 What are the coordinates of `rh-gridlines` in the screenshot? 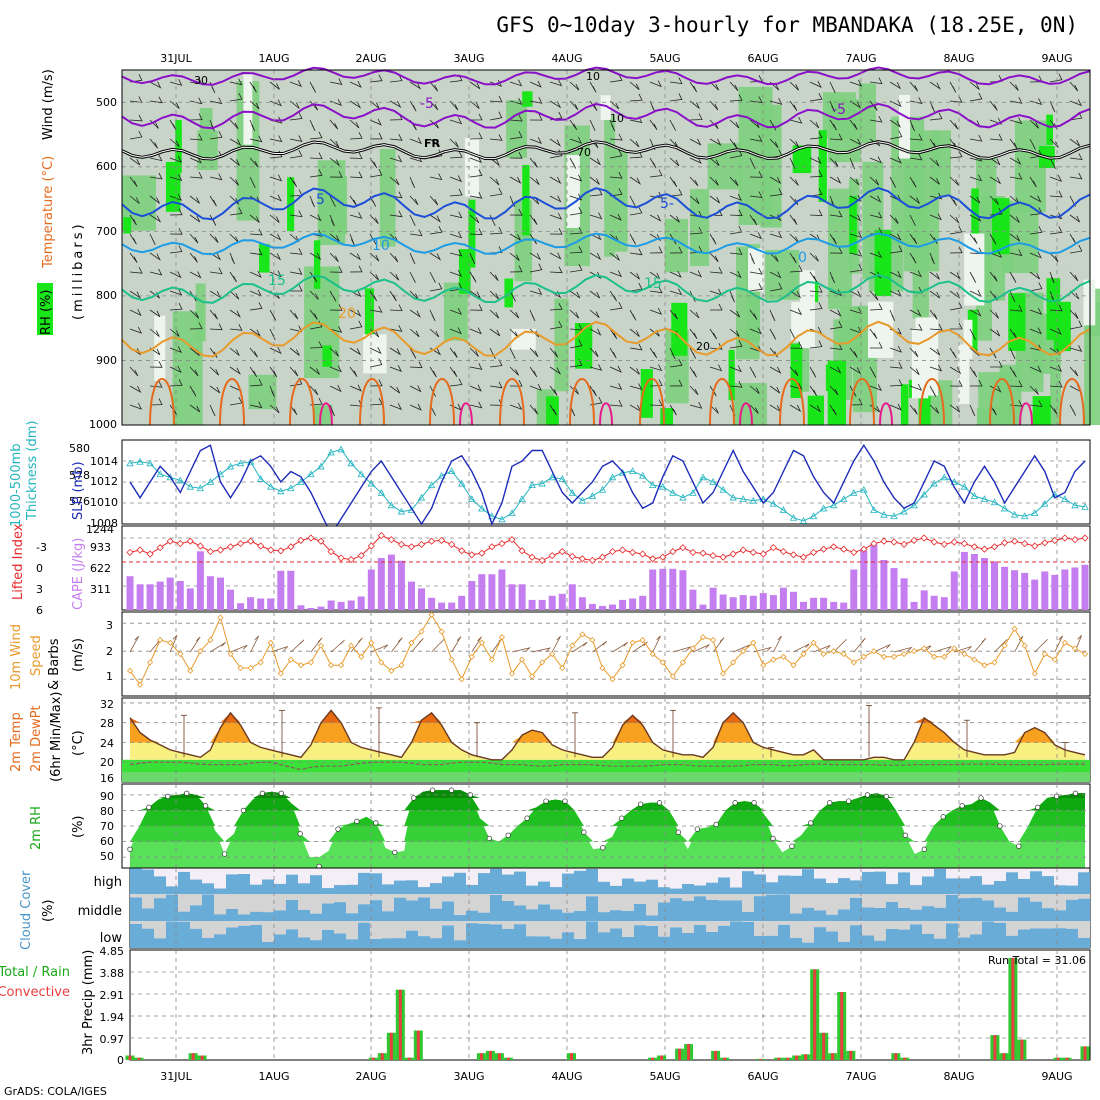 It's located at (606, 826).